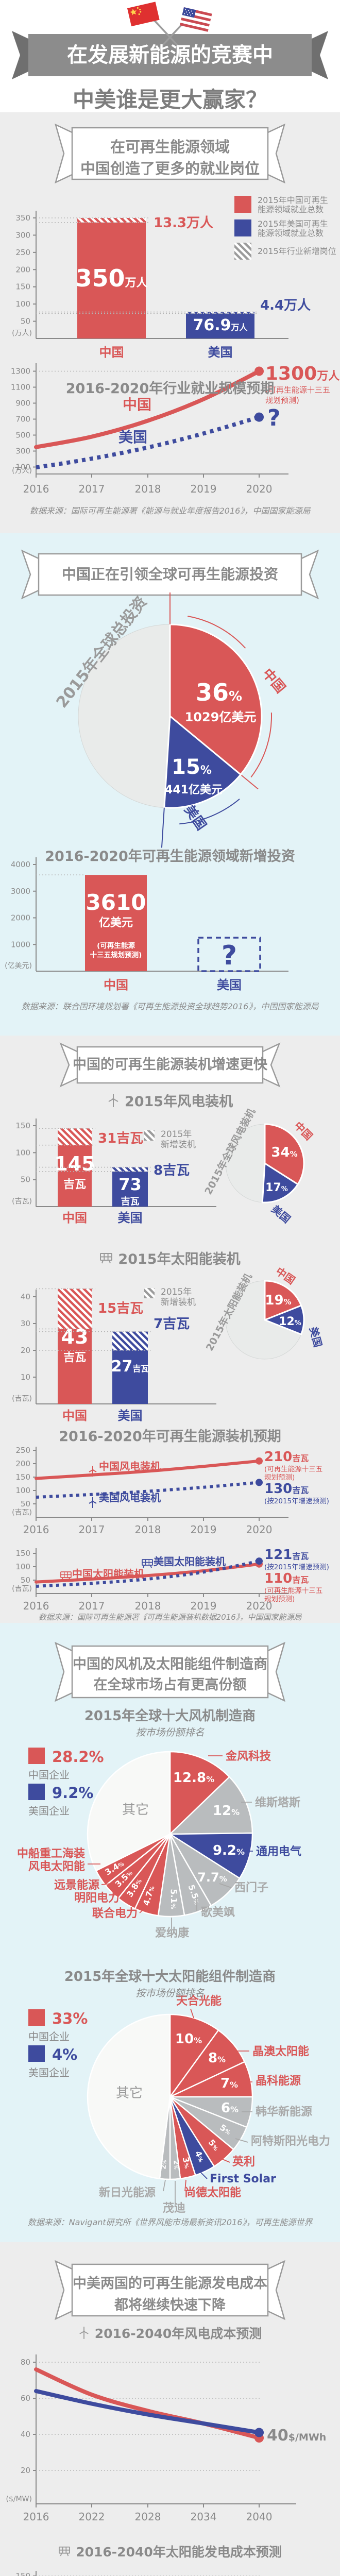 The height and width of the screenshot is (2576, 340). Describe the element at coordinates (170, 1716) in the screenshot. I see `wind-mfg-title: 2015年全球十大风机制造商` at that location.